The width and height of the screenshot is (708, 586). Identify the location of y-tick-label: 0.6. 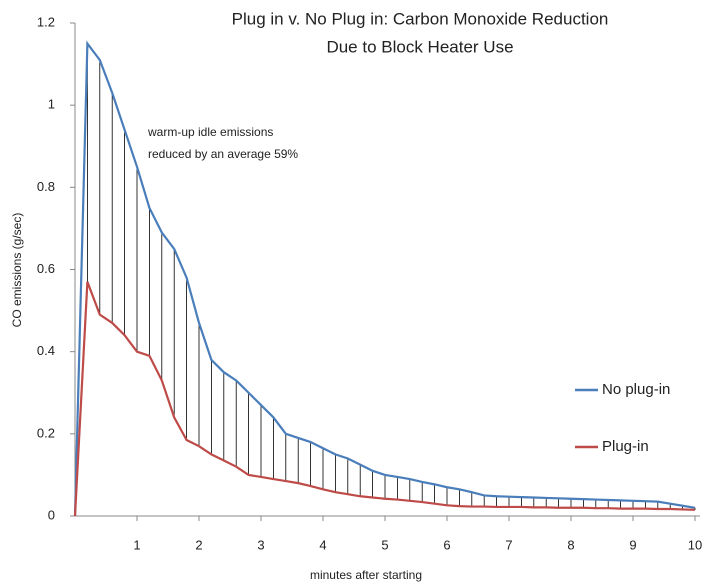
(46, 268).